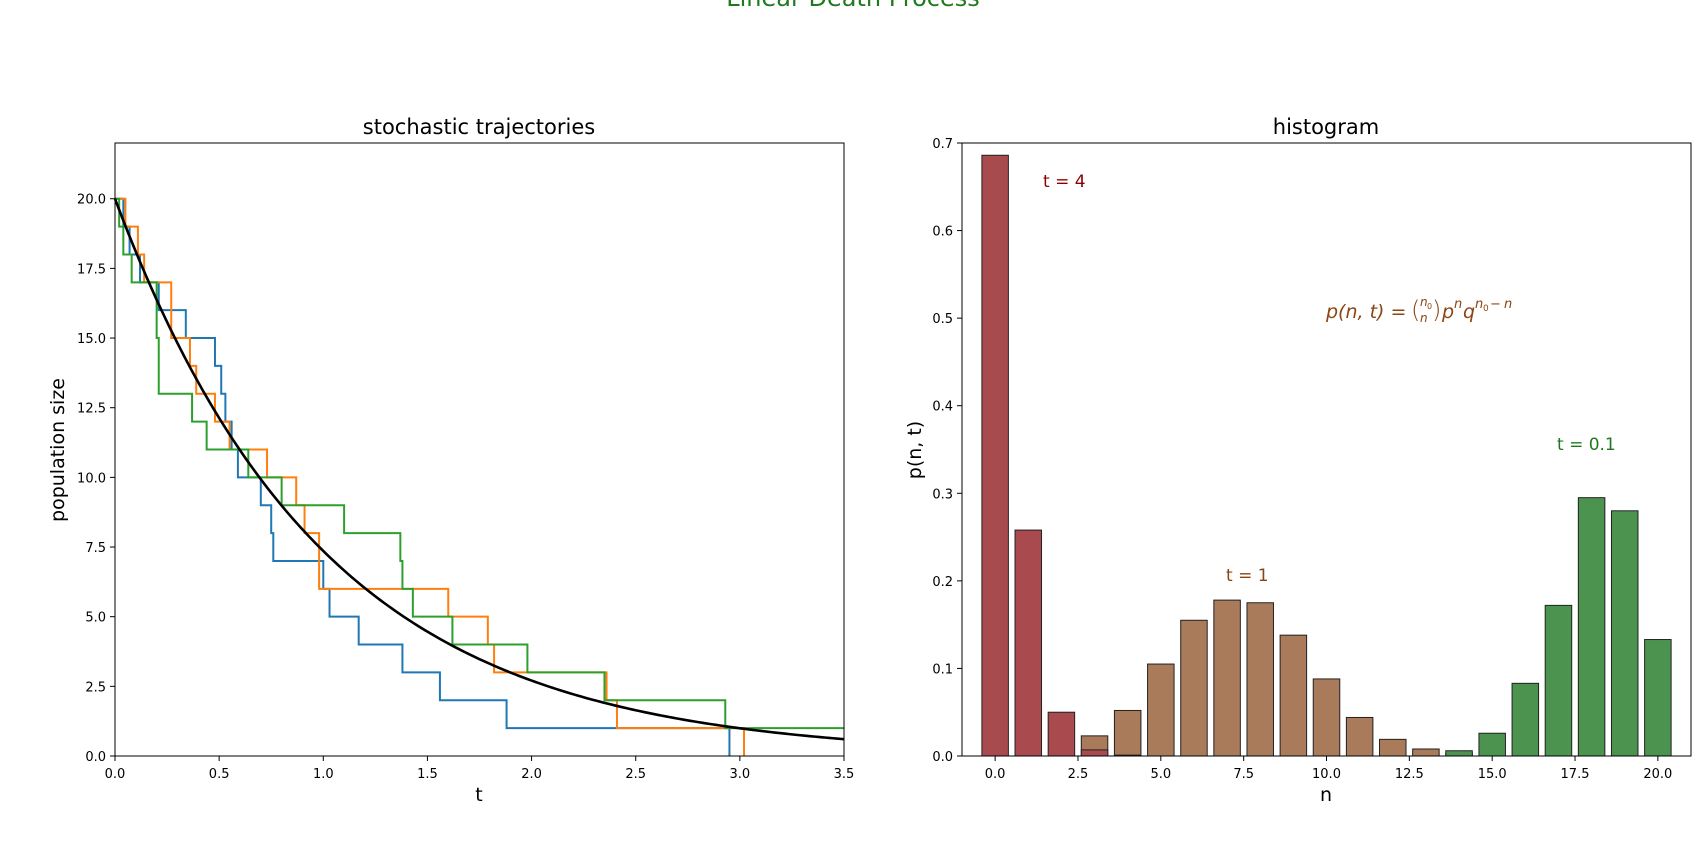 This screenshot has width=1707, height=867. What do you see at coordinates (427, 774) in the screenshot?
I see `x-tick-label: 1.5` at bounding box center [427, 774].